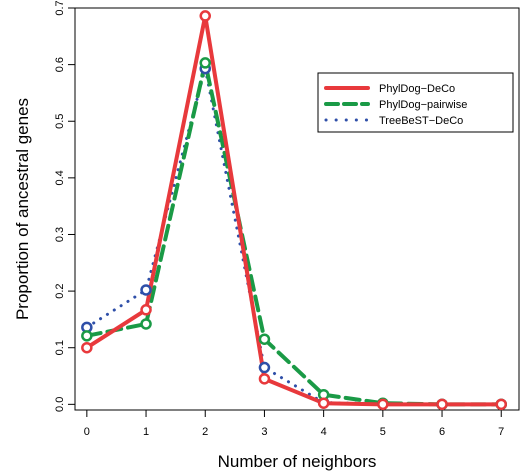  I want to click on x-tick-label: 4, so click(324, 432).